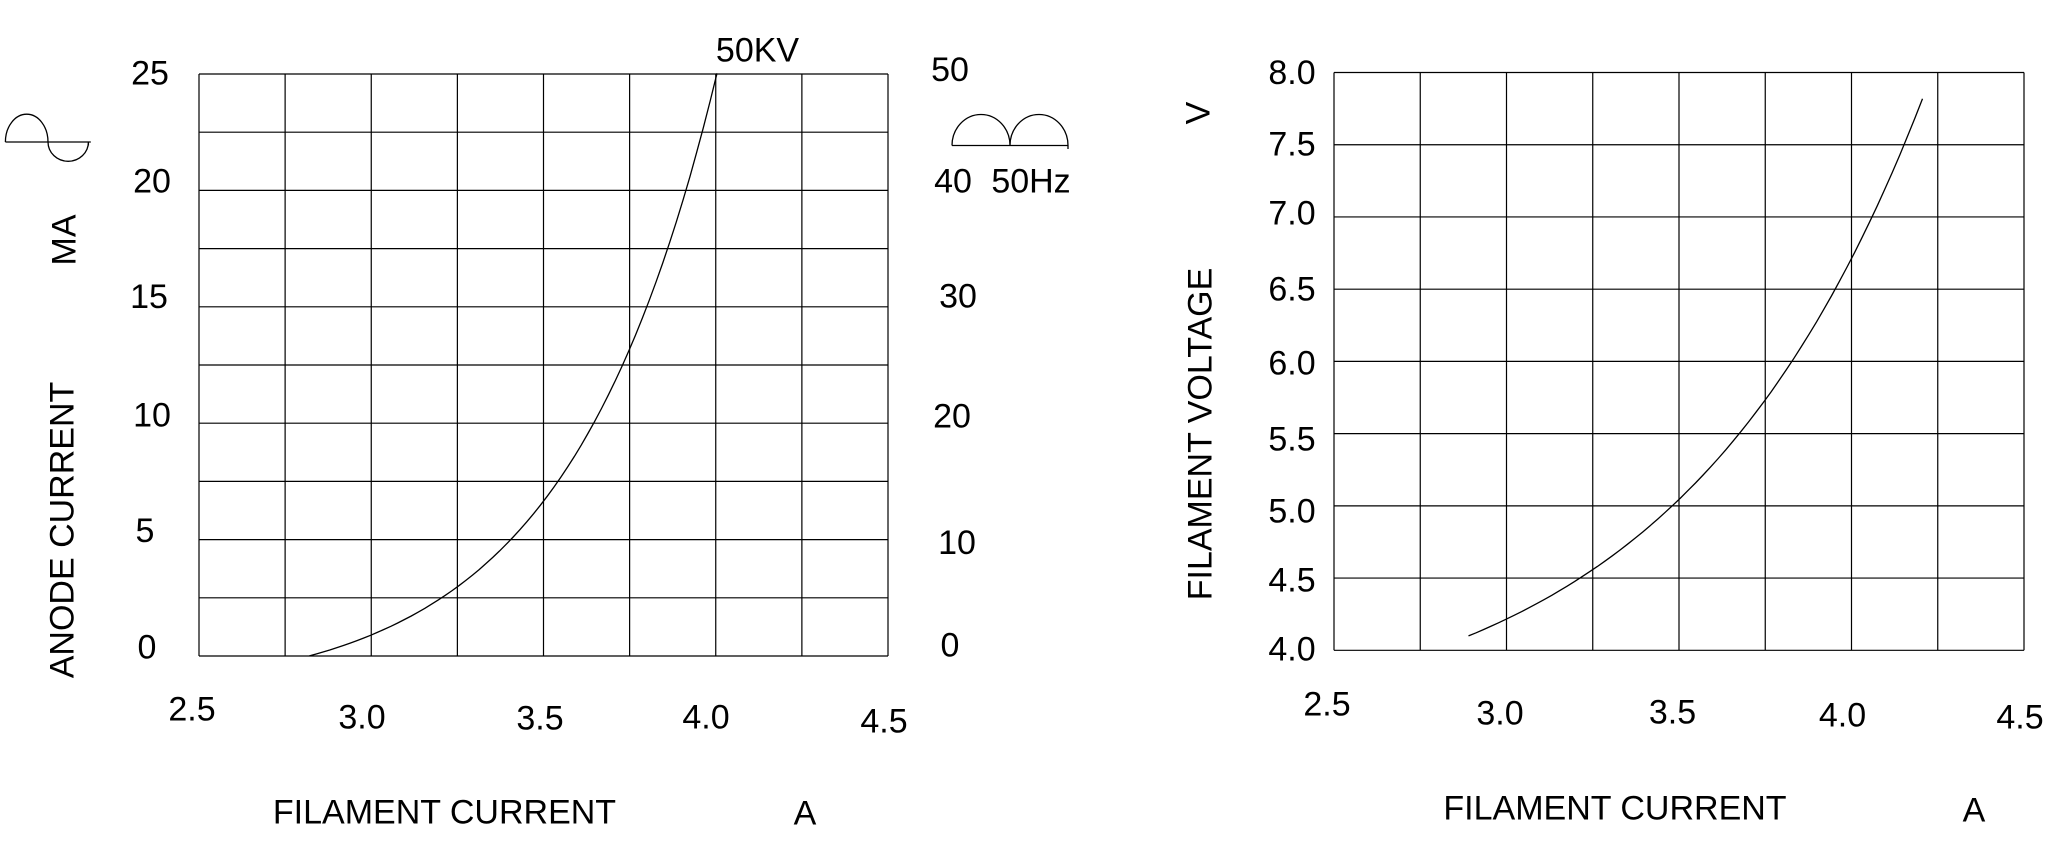 The width and height of the screenshot is (2048, 861). What do you see at coordinates (1291, 363) in the screenshot?
I see `svg-text: 6.0` at bounding box center [1291, 363].